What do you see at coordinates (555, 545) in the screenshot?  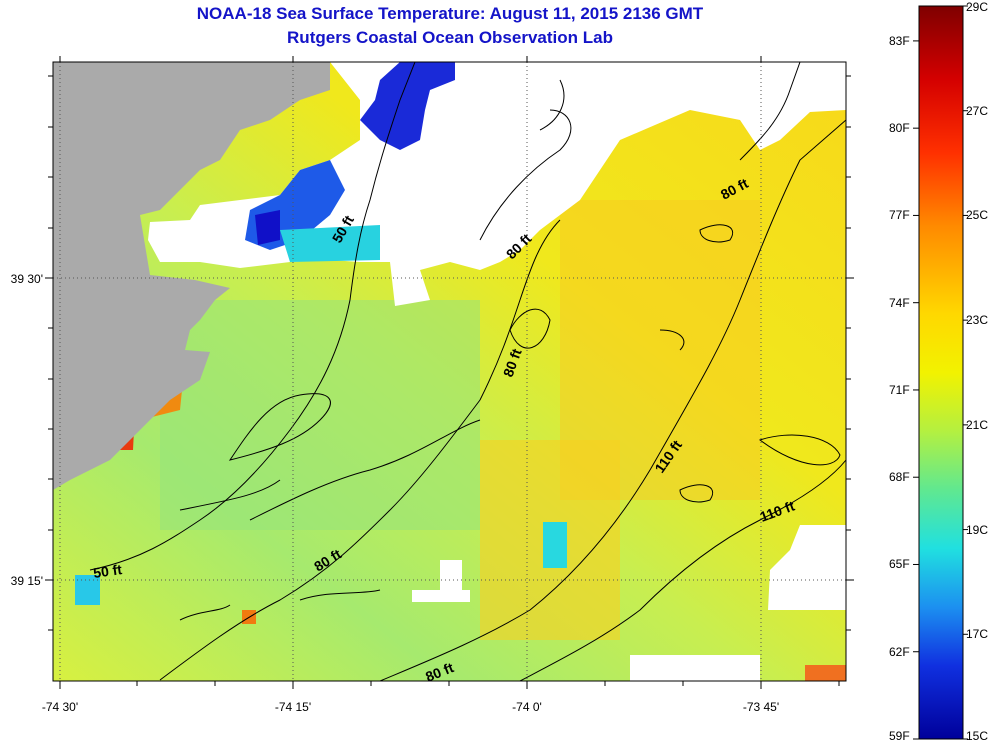 I see `cyan-patch-center` at bounding box center [555, 545].